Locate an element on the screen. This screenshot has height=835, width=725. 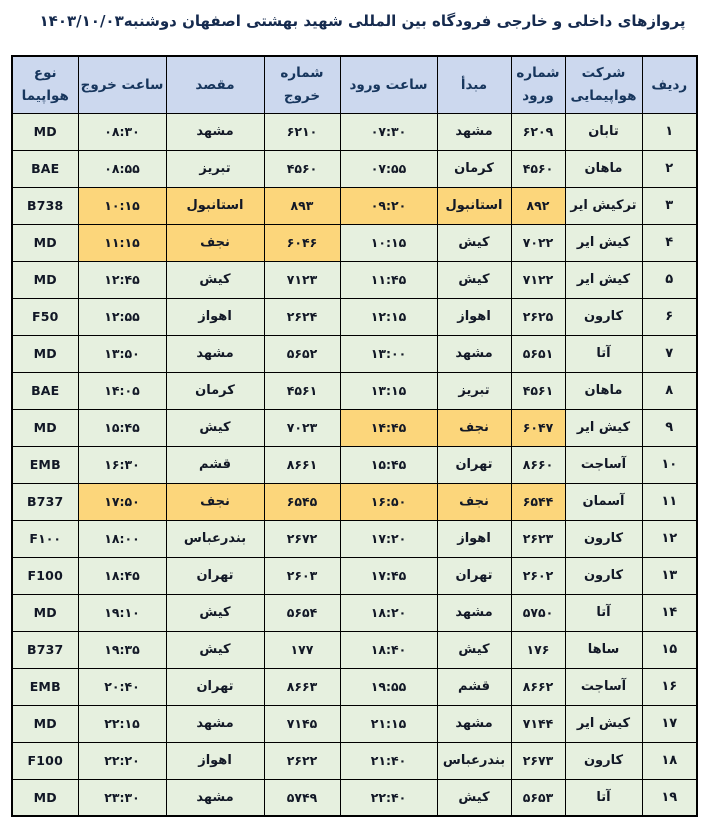
cell-arr_time: ۱۳:۱۵ is located at coordinates (388, 390).